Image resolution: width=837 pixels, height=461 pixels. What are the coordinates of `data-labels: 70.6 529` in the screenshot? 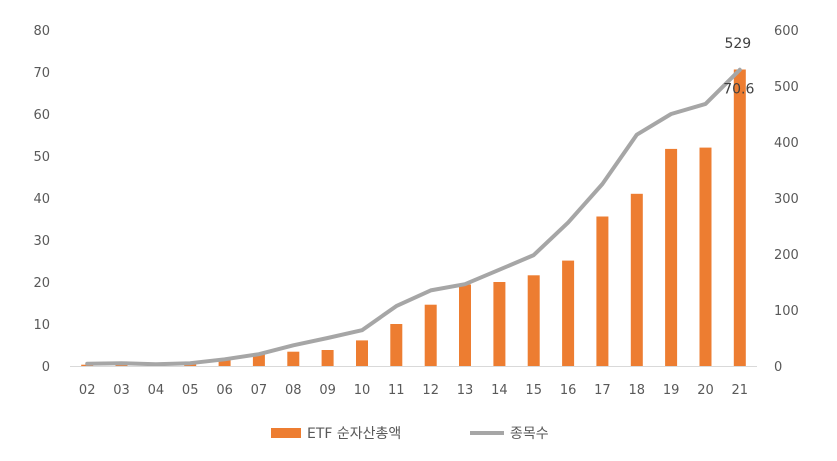 It's located at (738, 67).